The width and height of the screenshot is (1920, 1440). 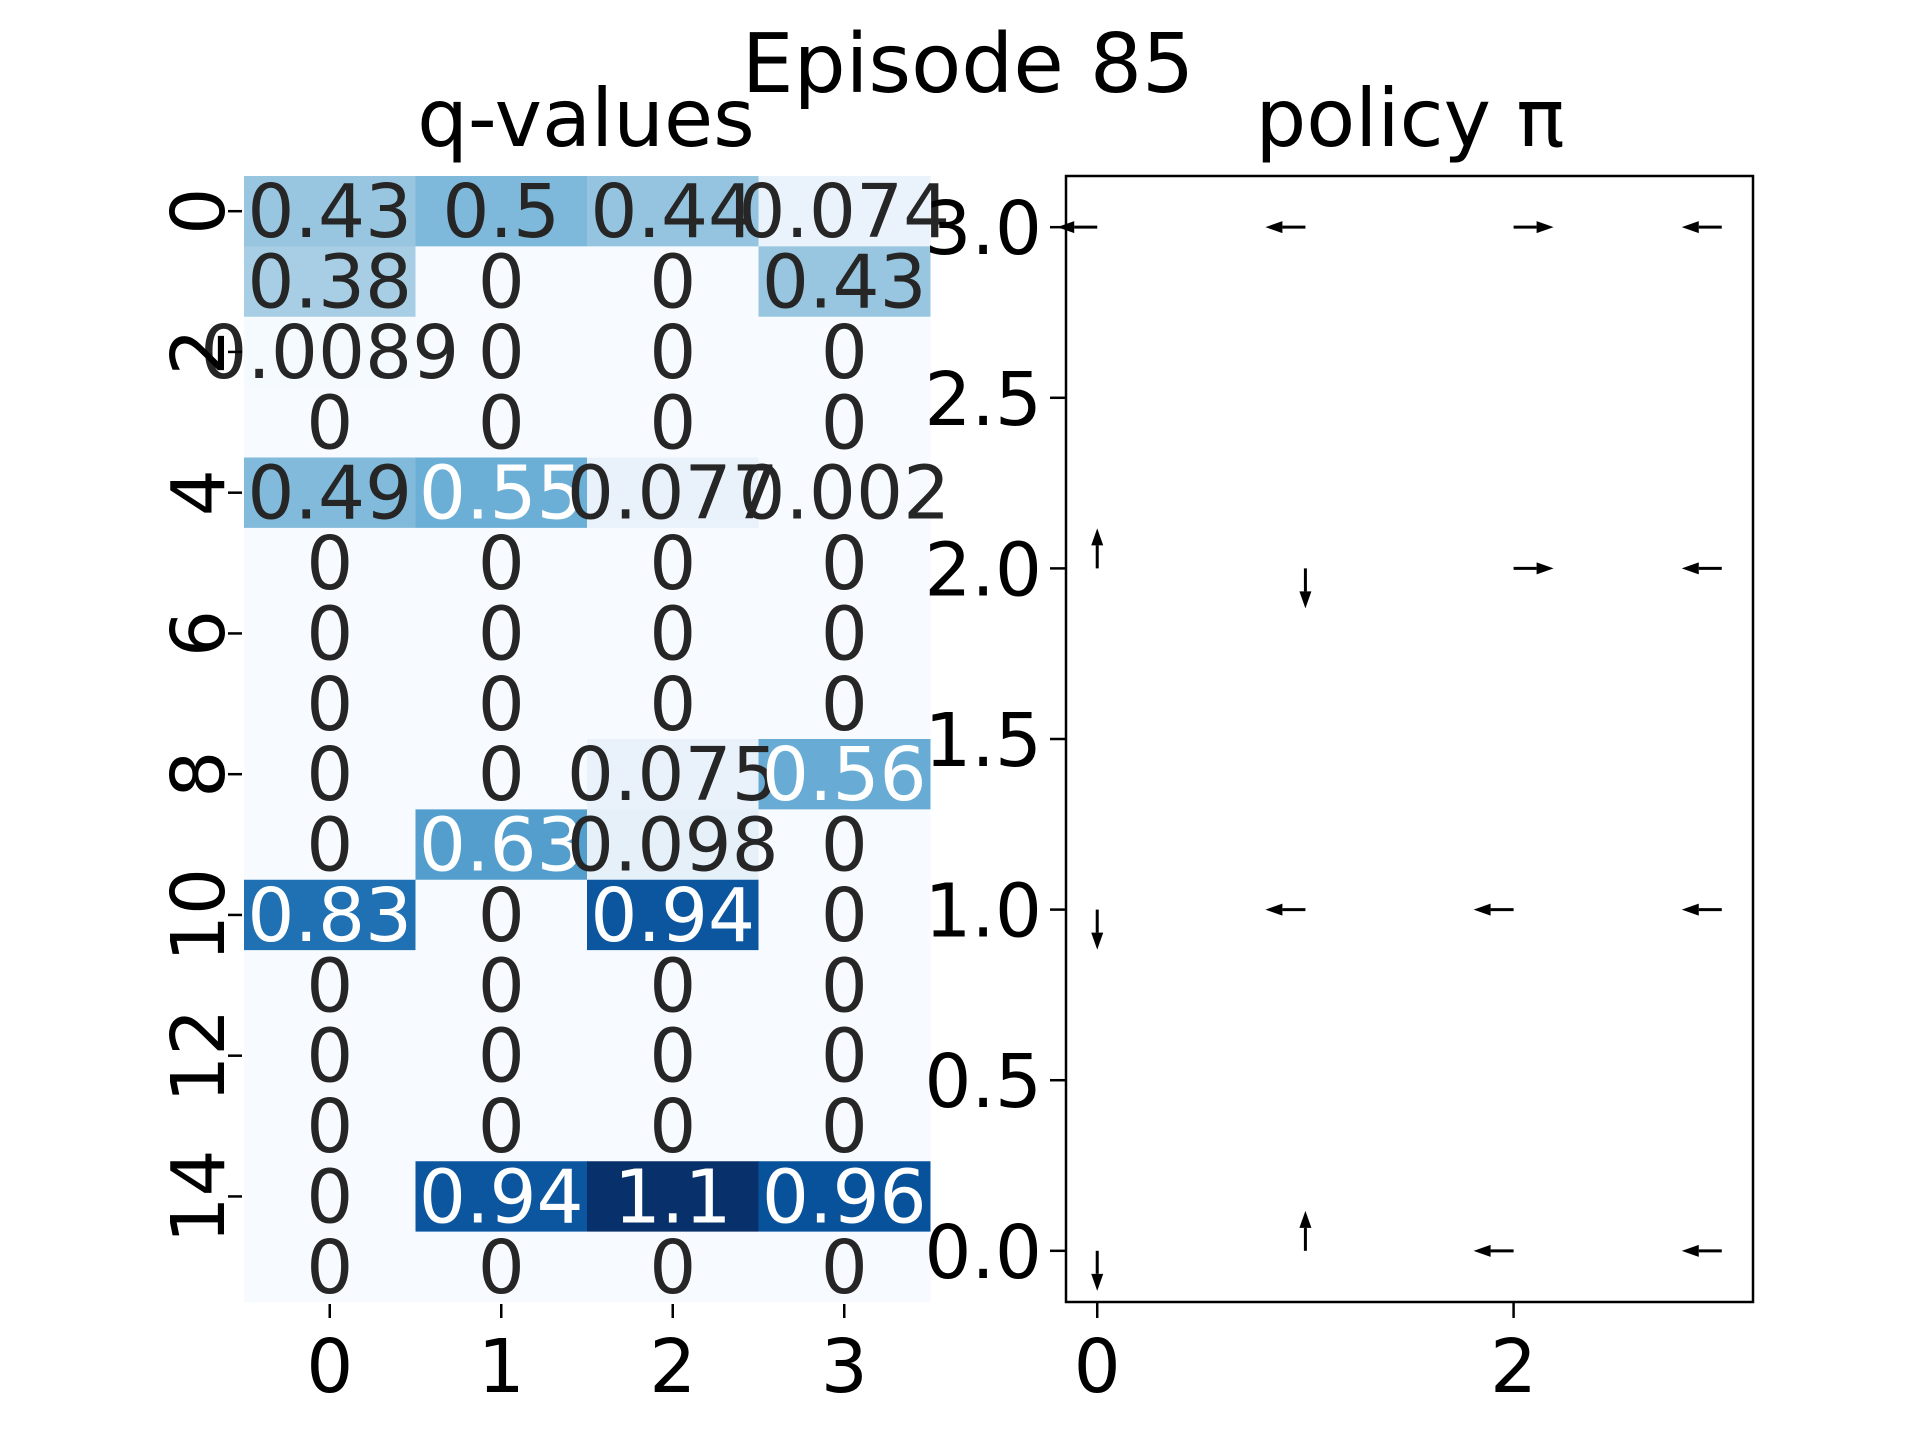 I want to click on heatmap-cell-label: 0.49, so click(x=329, y=494).